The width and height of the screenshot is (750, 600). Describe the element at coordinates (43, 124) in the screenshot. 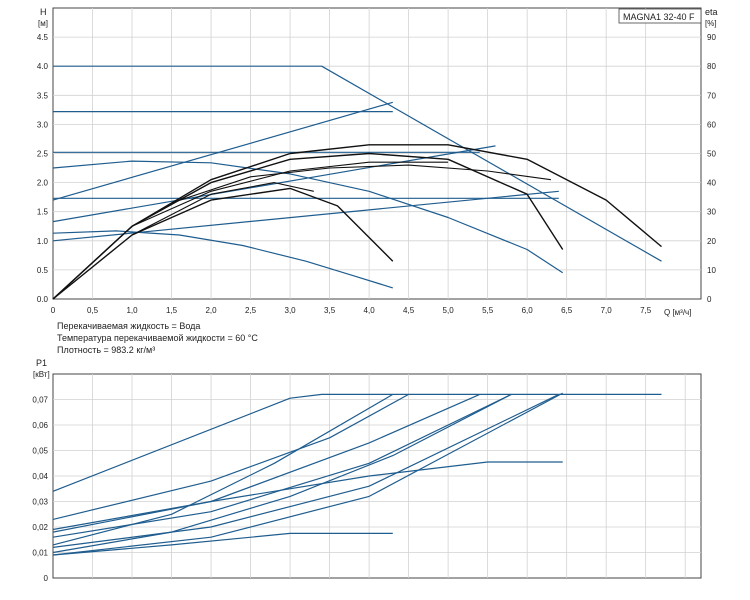

I see `top-y-tick-label: 3.0` at that location.